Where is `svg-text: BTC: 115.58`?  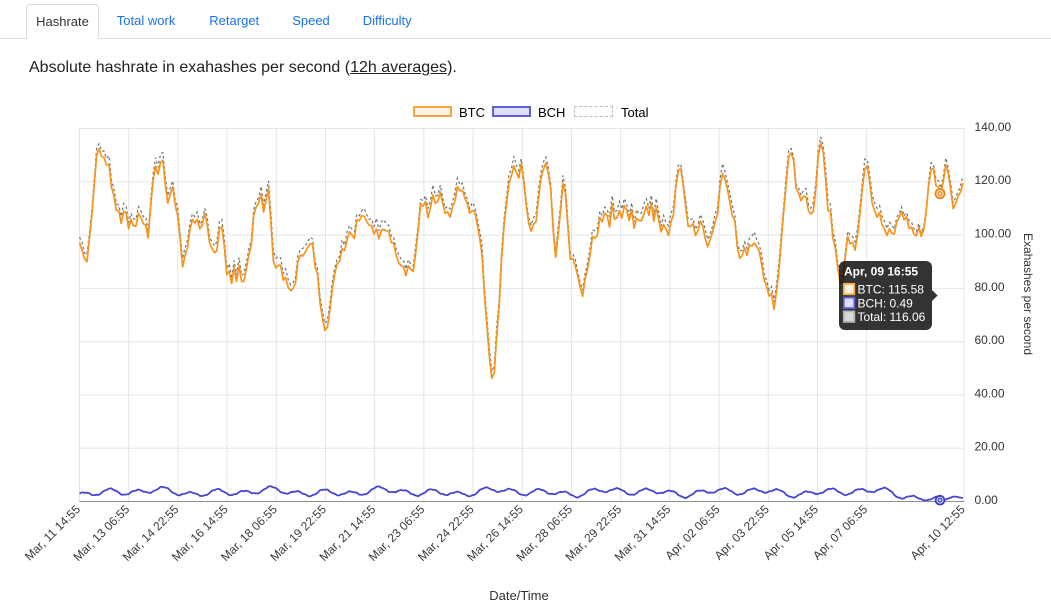
svg-text: BTC: 115.58 is located at coordinates (891, 290).